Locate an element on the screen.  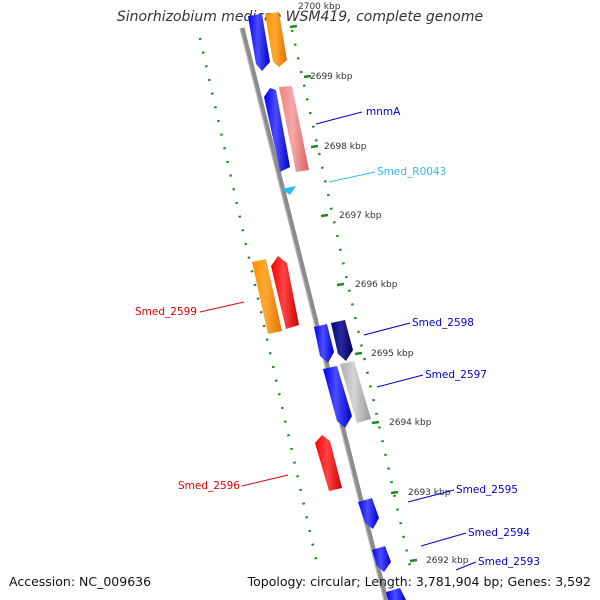
gene-arrow-gray is located at coordinates (355, 392).